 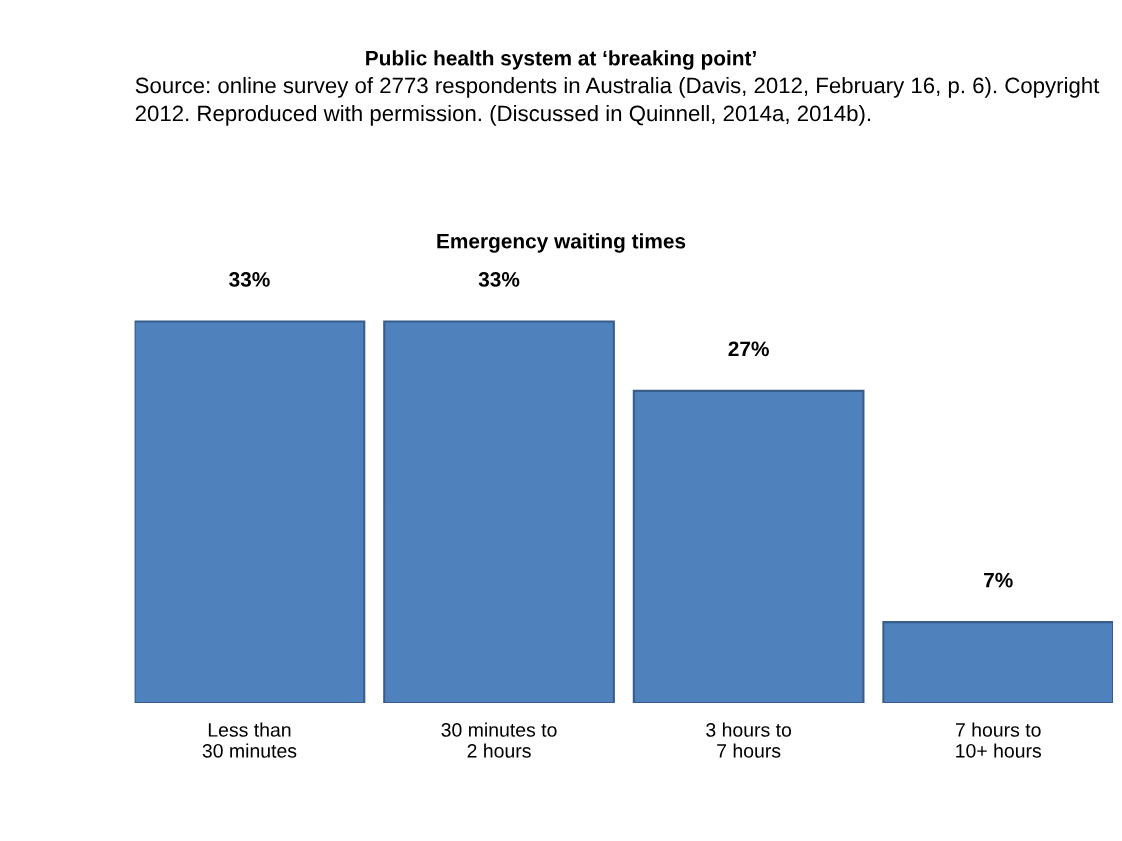 What do you see at coordinates (499, 740) in the screenshot?
I see `x-tick-label: 30 minutes to 2 hours` at bounding box center [499, 740].